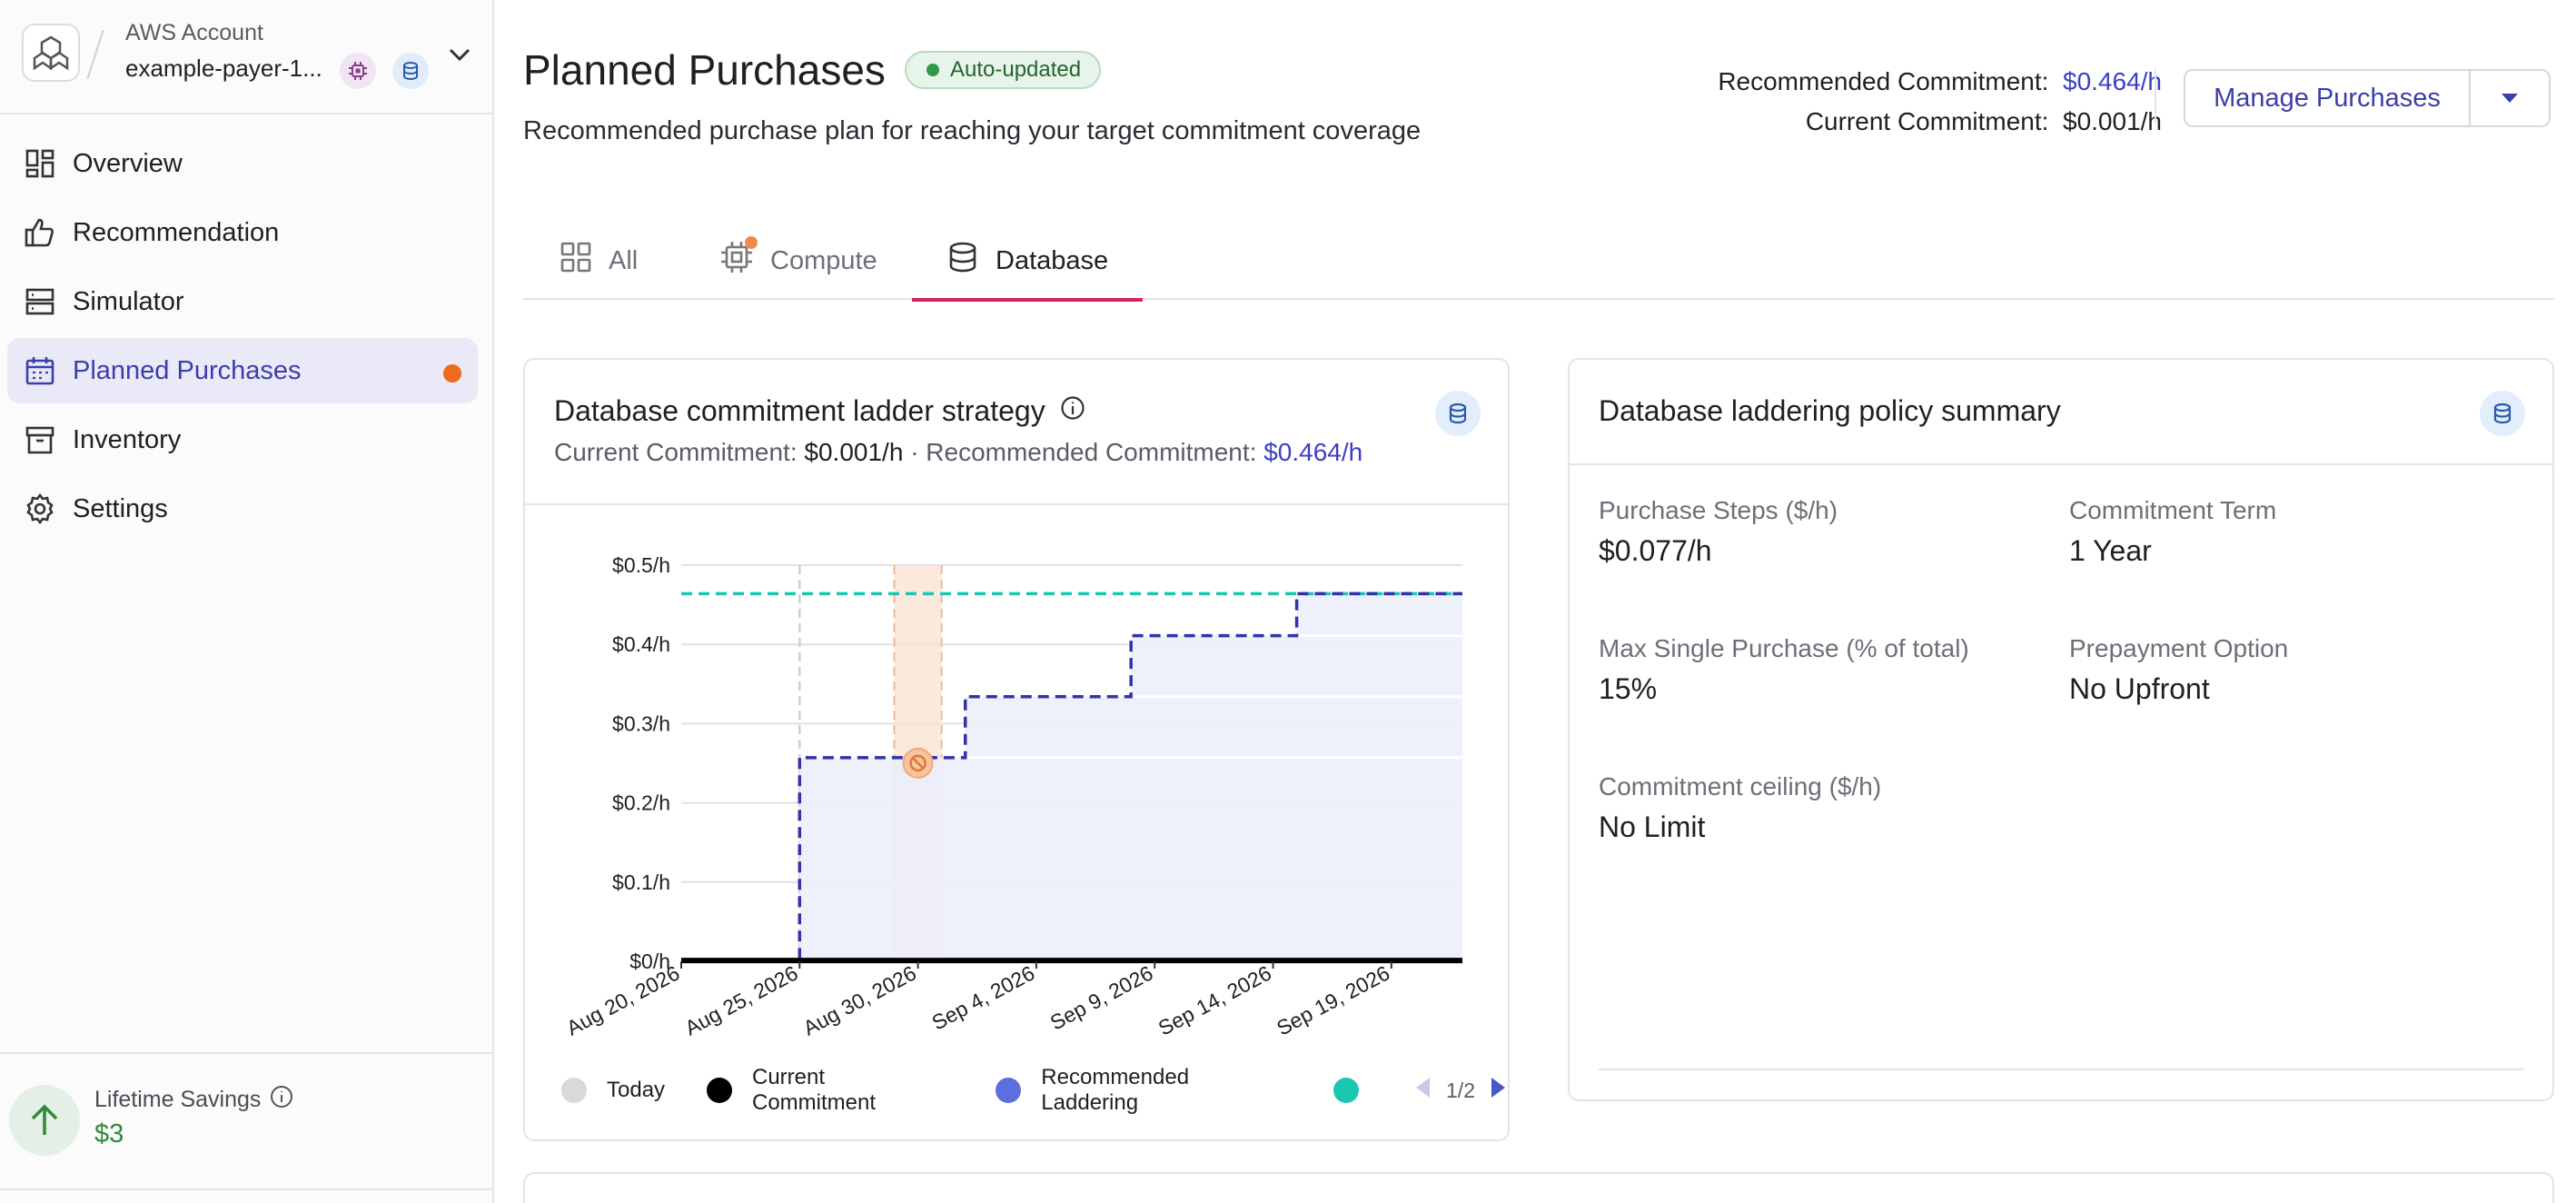 This screenshot has height=1203, width=2576. Describe the element at coordinates (242, 301) in the screenshot. I see `sidebar-item-simulator: Simulator` at that location.